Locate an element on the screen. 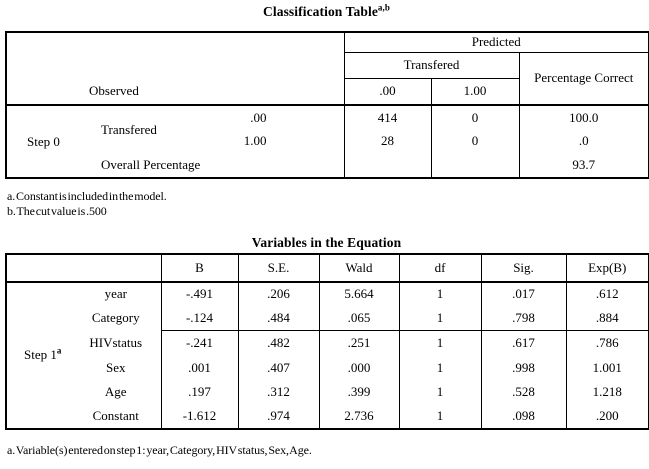 The width and height of the screenshot is (649, 469). table-row: HIVstatus -.241 .482 .251 1 .617 .786 is located at coordinates (327, 343).